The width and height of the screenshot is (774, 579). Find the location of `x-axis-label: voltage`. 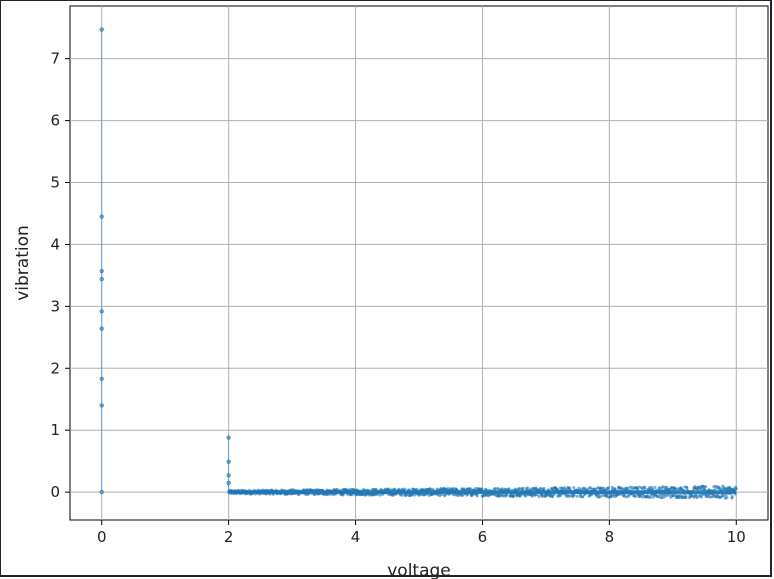

x-axis-label: voltage is located at coordinates (419, 570).